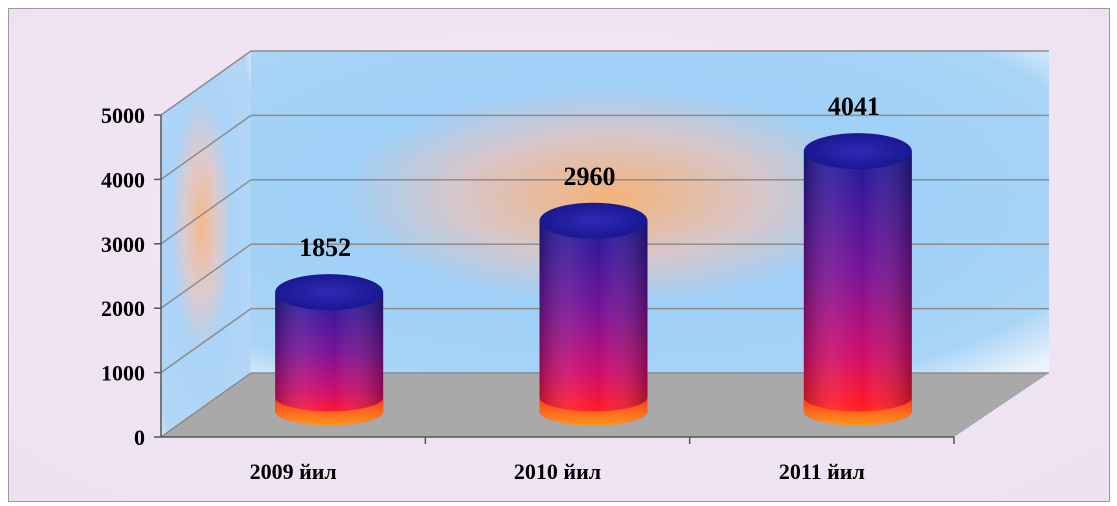 The height and width of the screenshot is (506, 1117). What do you see at coordinates (557, 471) in the screenshot?
I see `x-tick-label: 2010 йил` at bounding box center [557, 471].